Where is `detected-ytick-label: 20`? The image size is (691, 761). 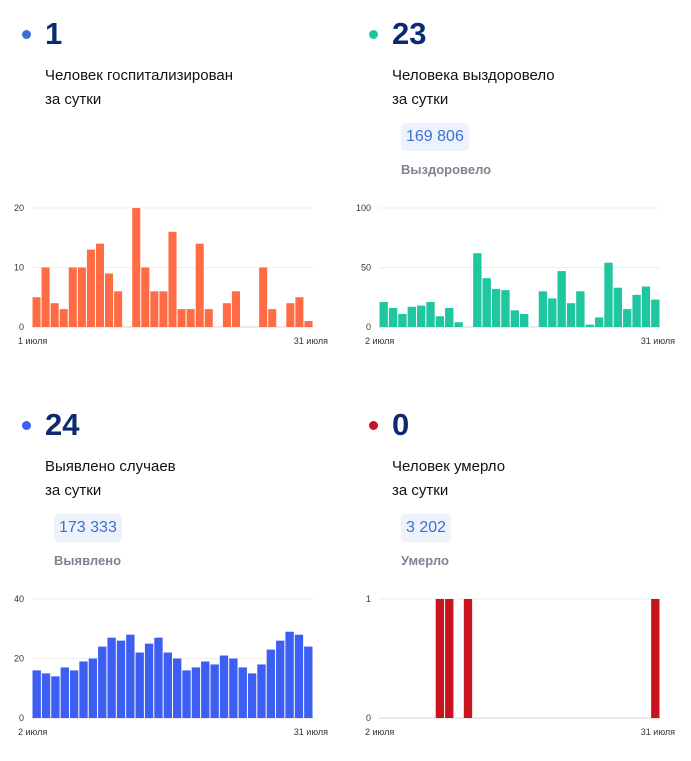 detected-ytick-label: 20 is located at coordinates (19, 659).